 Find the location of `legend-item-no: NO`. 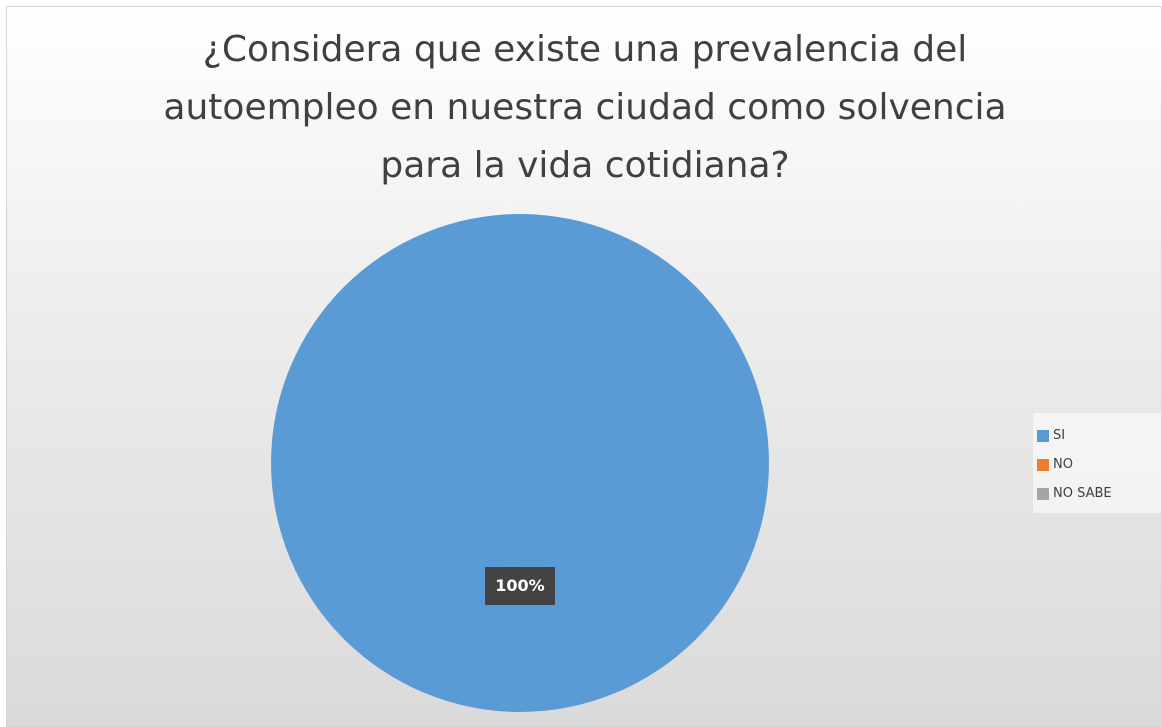

legend-item-no: NO is located at coordinates (1099, 464).